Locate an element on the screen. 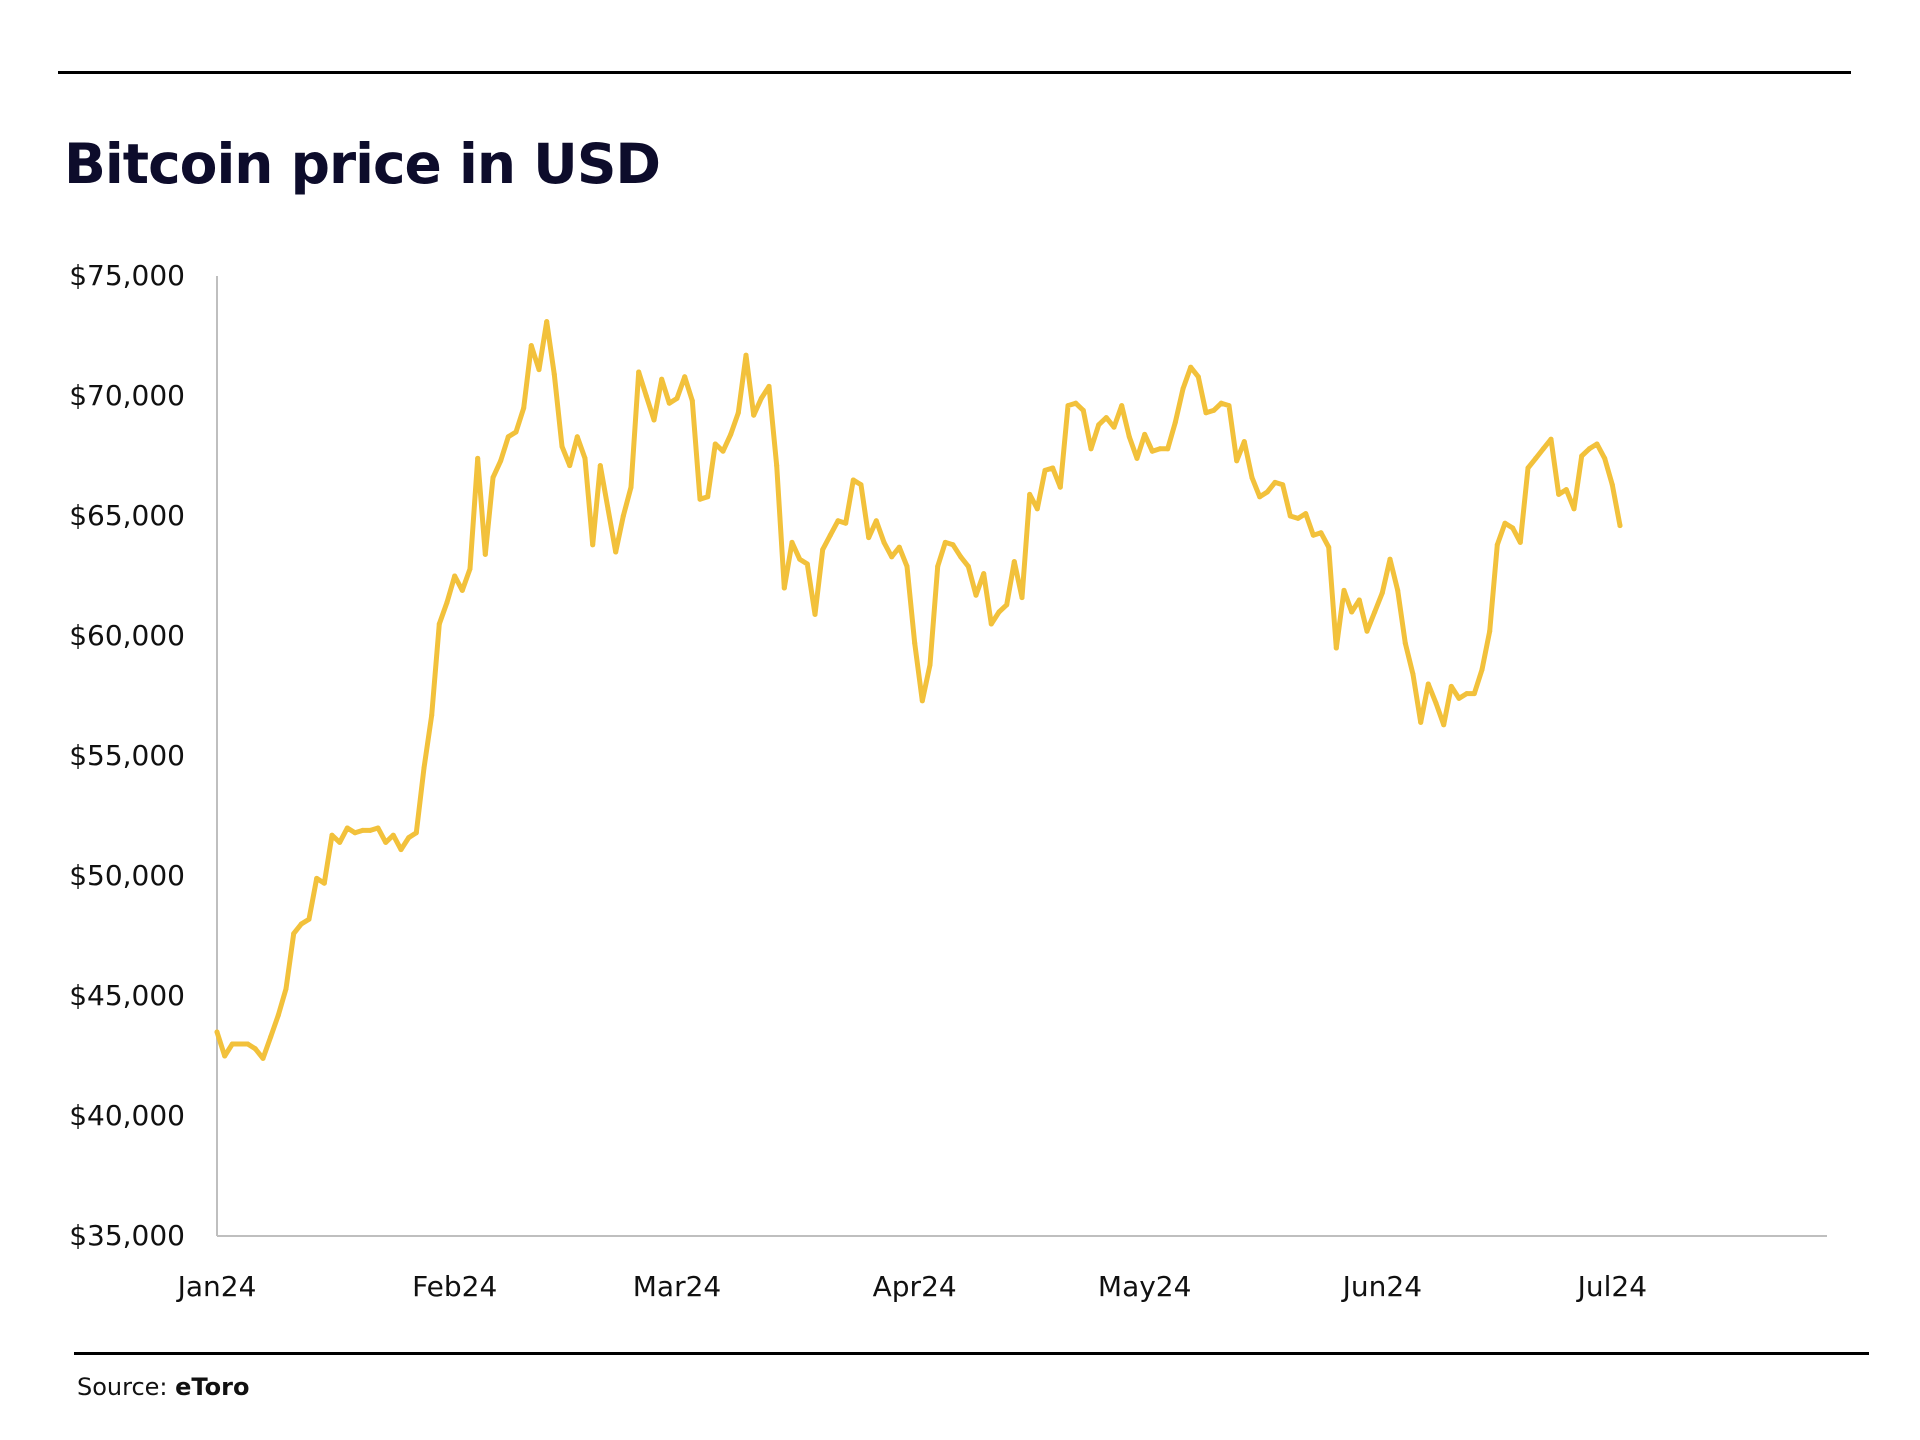 This screenshot has width=1920, height=1440. y-tick-label: $75,000 is located at coordinates (127, 275).